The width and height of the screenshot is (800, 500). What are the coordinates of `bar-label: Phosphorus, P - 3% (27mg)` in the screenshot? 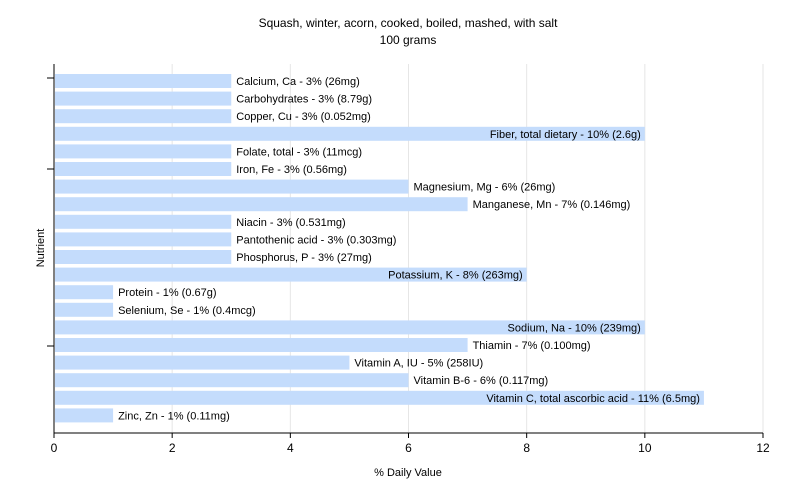 It's located at (304, 258).